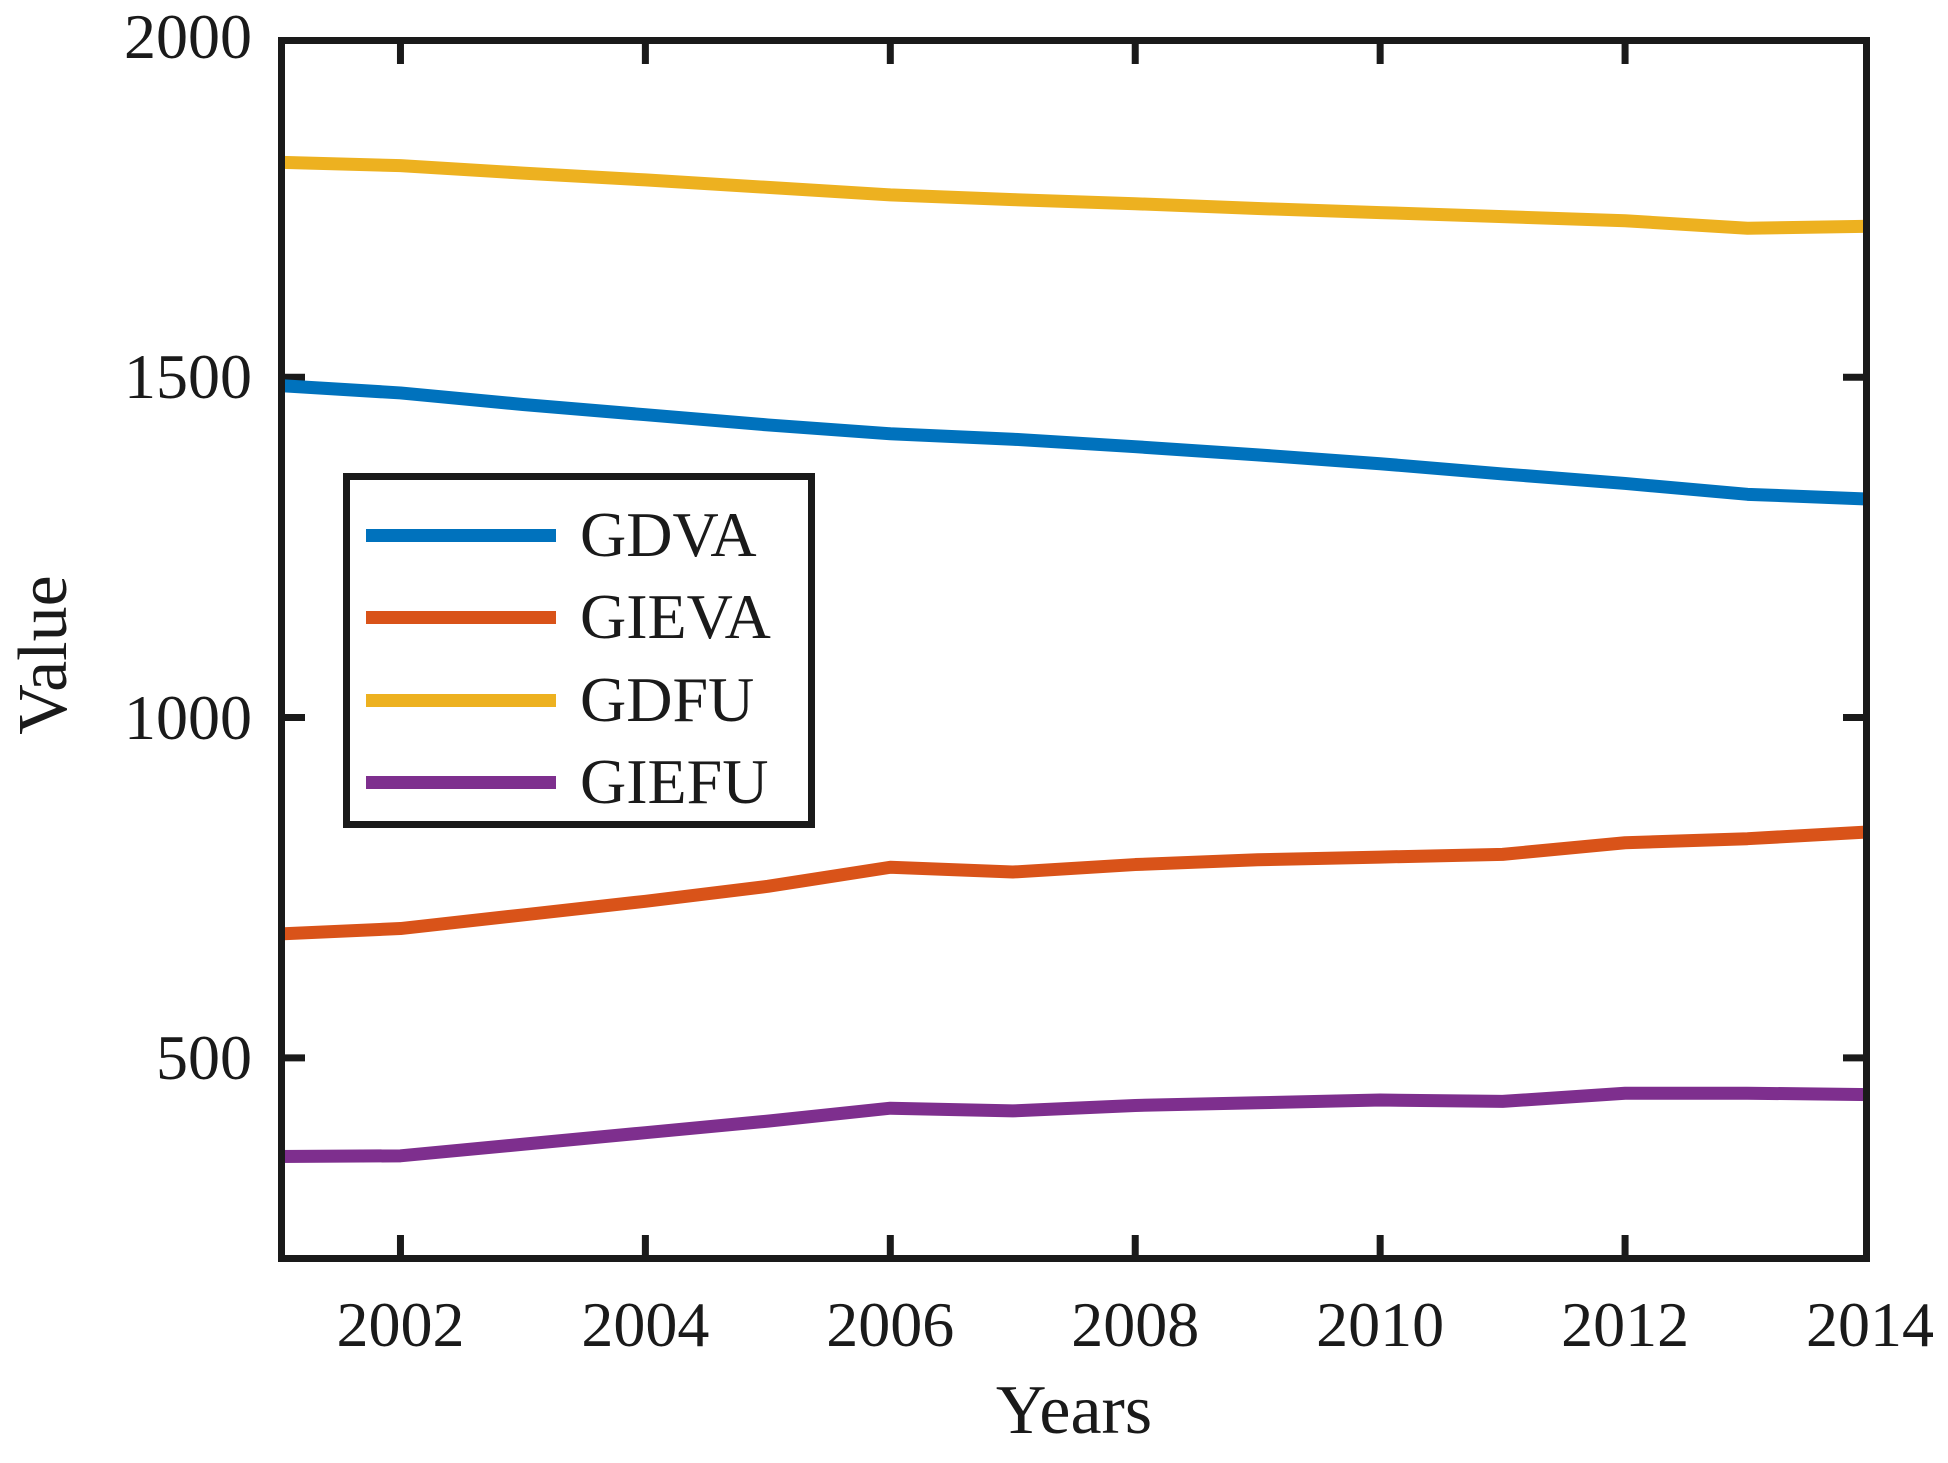 The width and height of the screenshot is (1948, 1463). I want to click on legend-item: GIEFU, so click(579, 782).